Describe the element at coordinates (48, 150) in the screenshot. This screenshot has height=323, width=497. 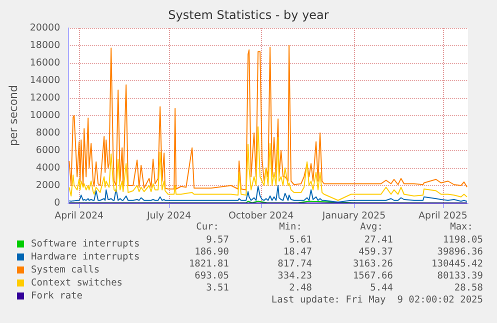
I see `y-tick-label: 6000` at that location.